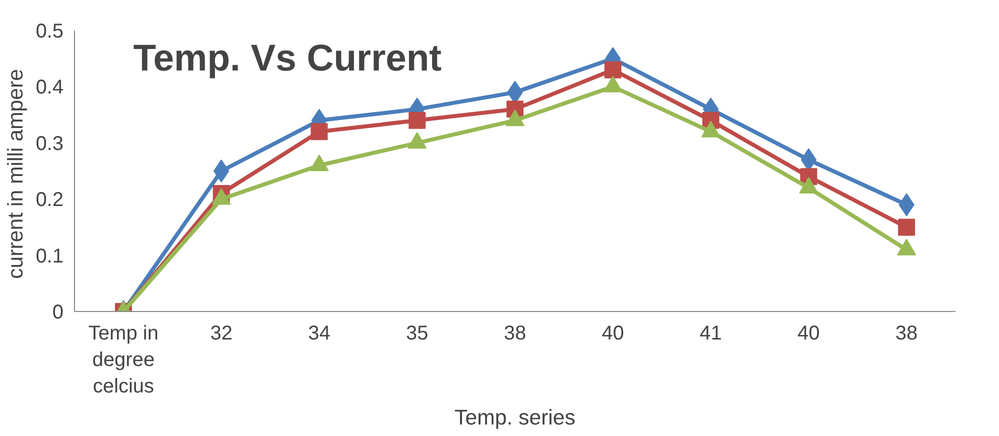 This screenshot has width=999, height=436. Describe the element at coordinates (287, 57) in the screenshot. I see `chart-title: Temp. Vs Current` at that location.